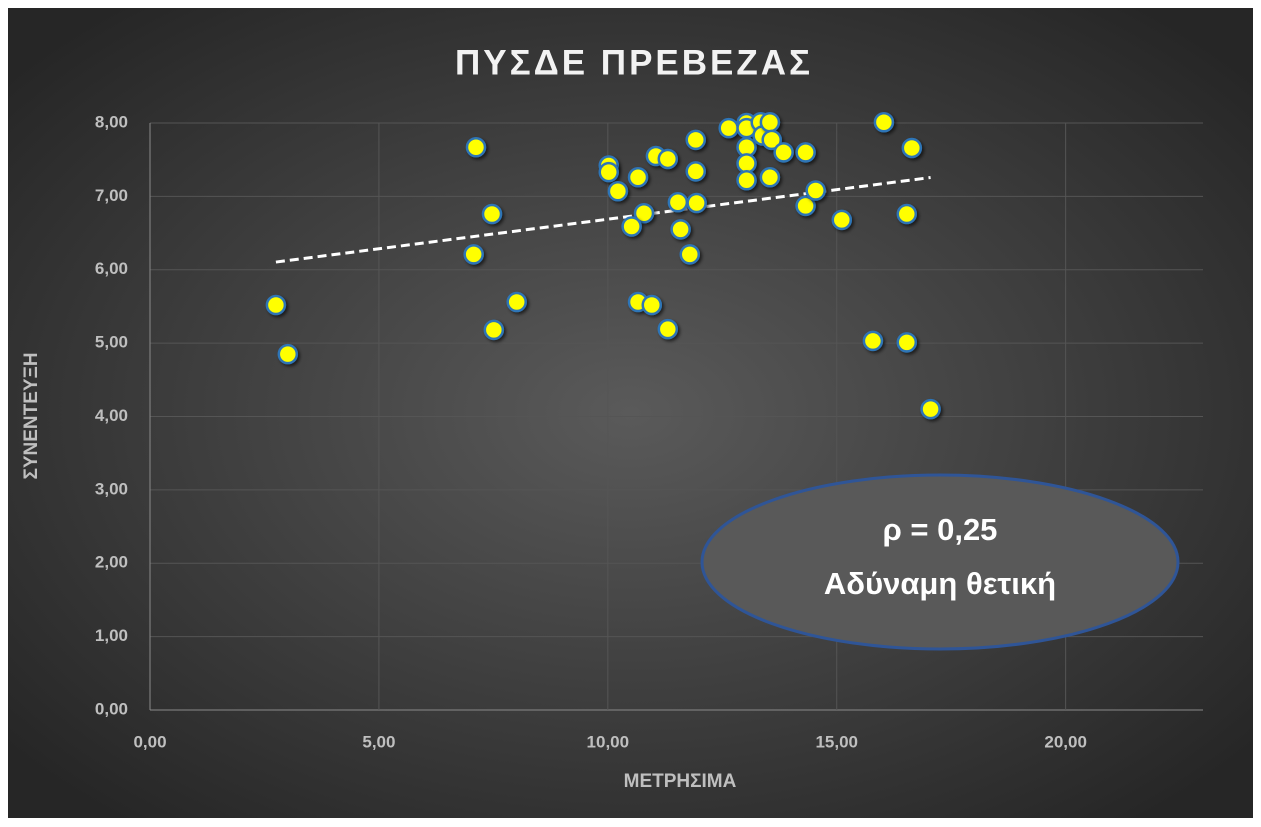 The image size is (1261, 827). Describe the element at coordinates (940, 583) in the screenshot. I see `annotation: Αδύναμη θετική` at that location.